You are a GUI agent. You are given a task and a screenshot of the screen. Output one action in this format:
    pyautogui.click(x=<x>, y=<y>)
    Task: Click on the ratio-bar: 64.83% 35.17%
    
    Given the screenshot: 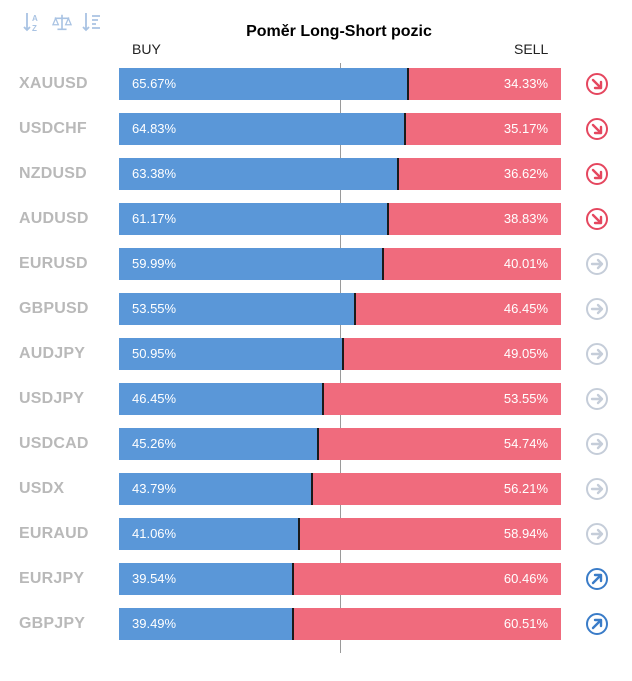 What is the action you would take?
    pyautogui.click(x=340, y=129)
    